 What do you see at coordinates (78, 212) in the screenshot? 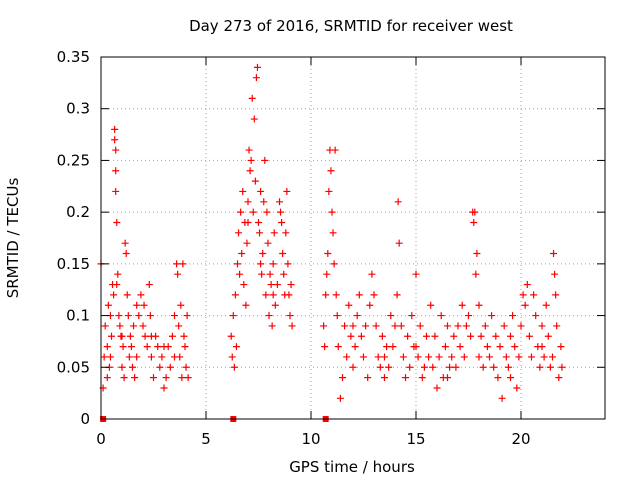
I see `y-tick-label: 0.2` at bounding box center [78, 212].